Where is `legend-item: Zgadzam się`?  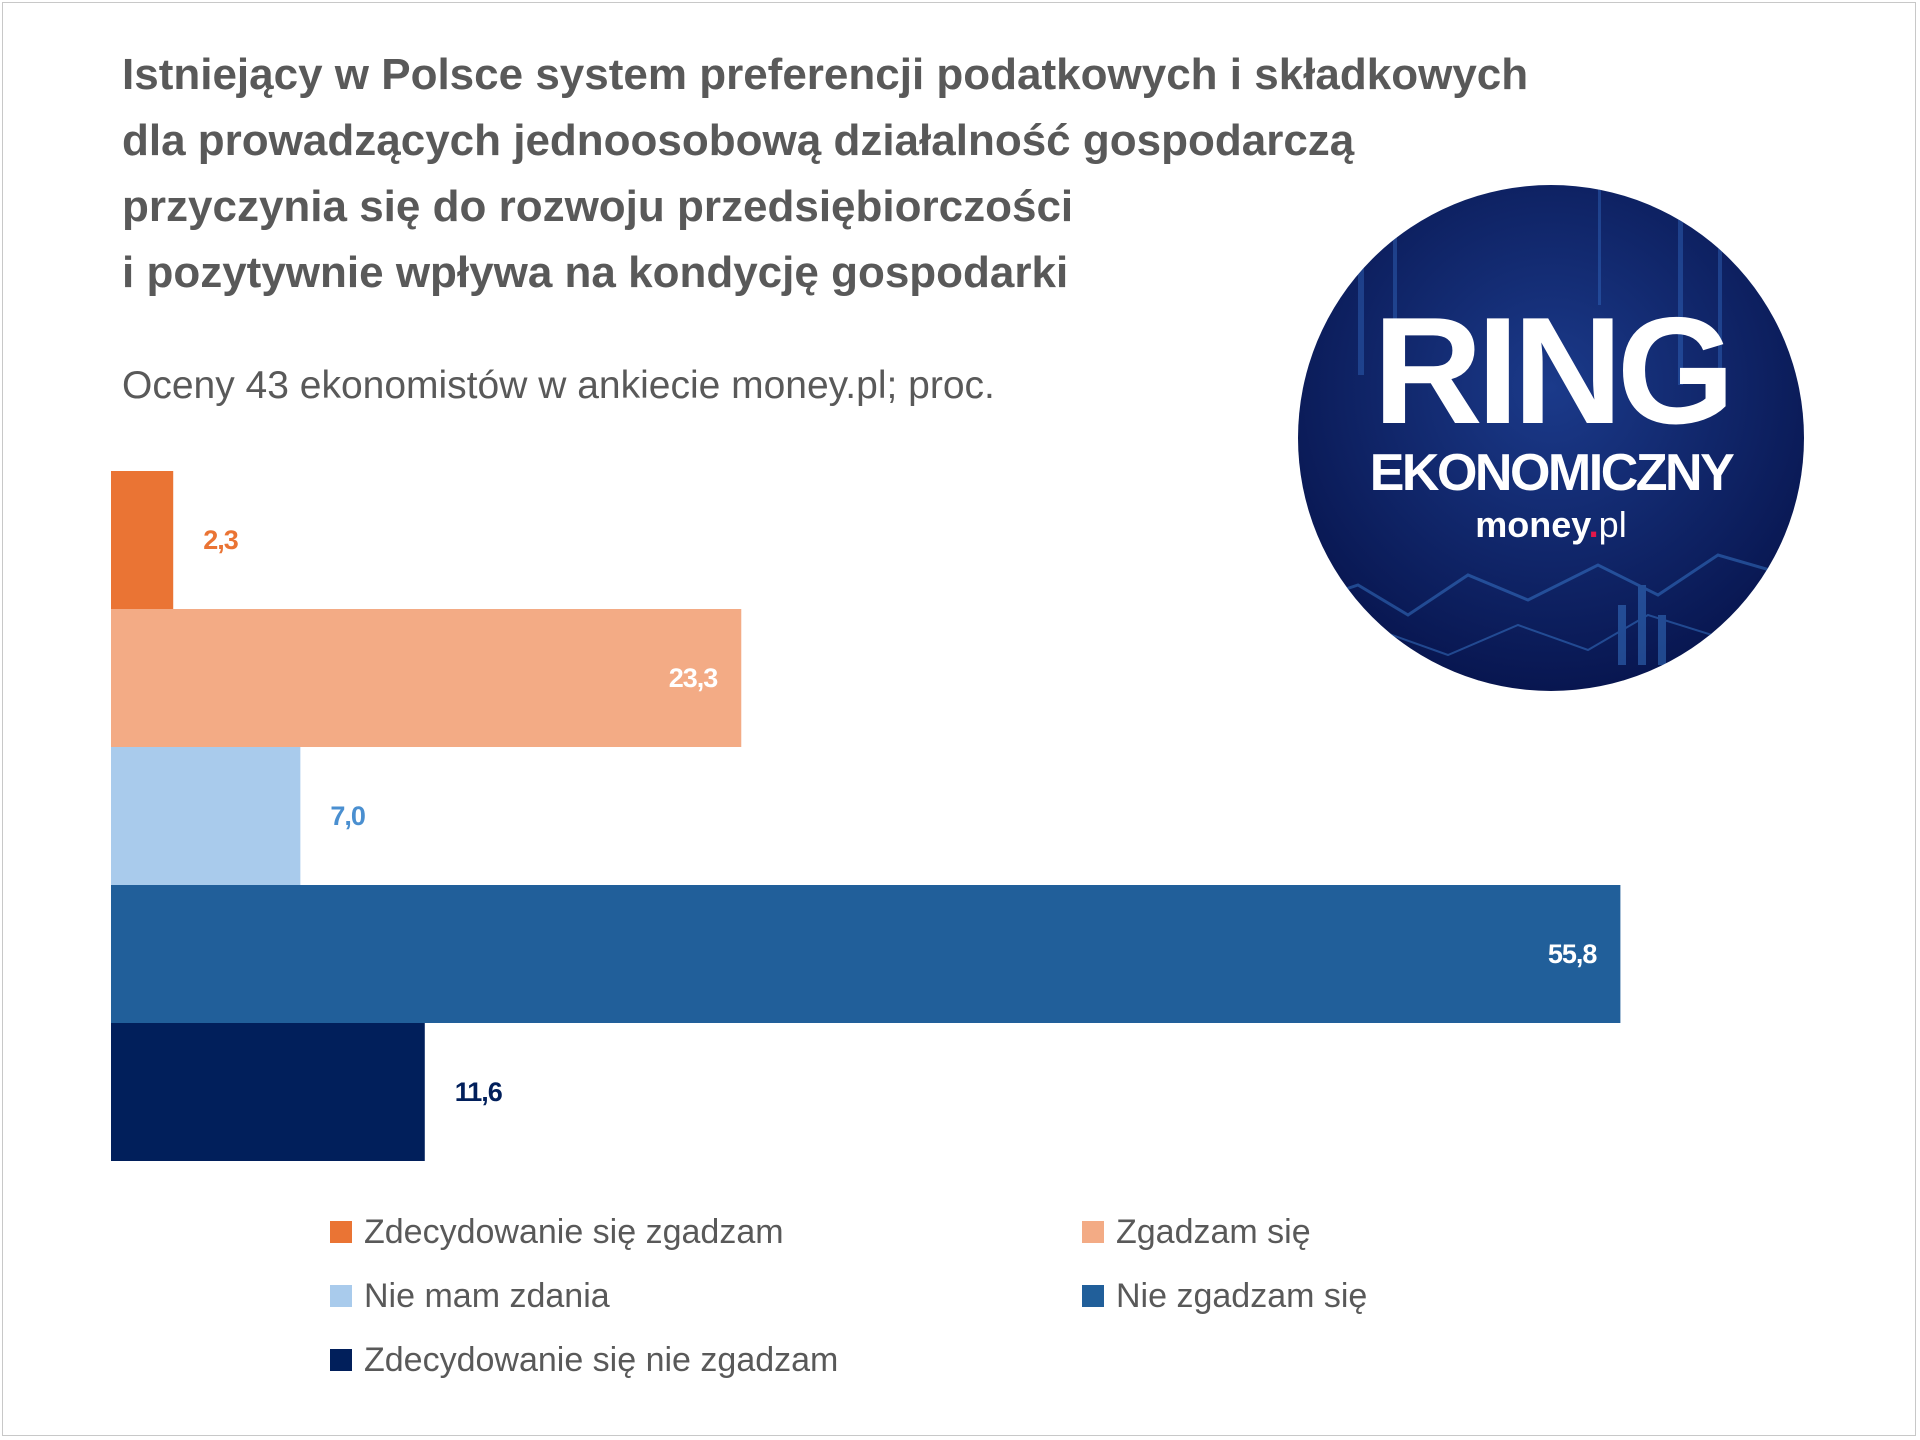
legend-item: Zgadzam się is located at coordinates (1196, 1232).